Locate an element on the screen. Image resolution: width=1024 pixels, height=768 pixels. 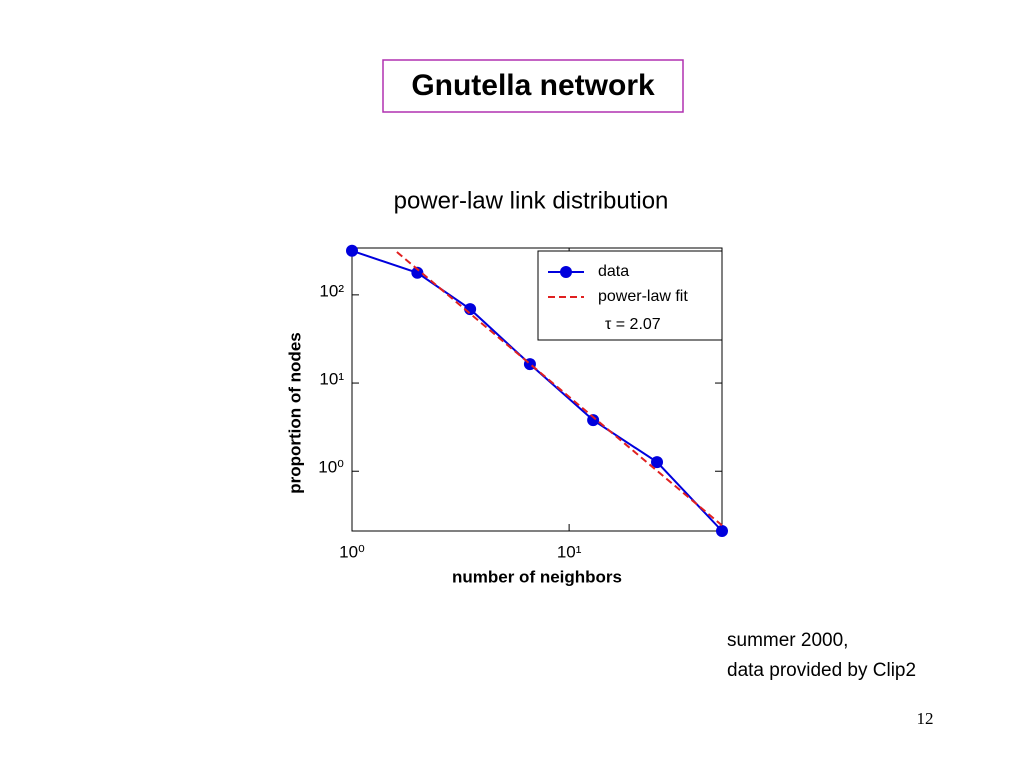
y-tick-label: 10² is located at coordinates (331, 290).